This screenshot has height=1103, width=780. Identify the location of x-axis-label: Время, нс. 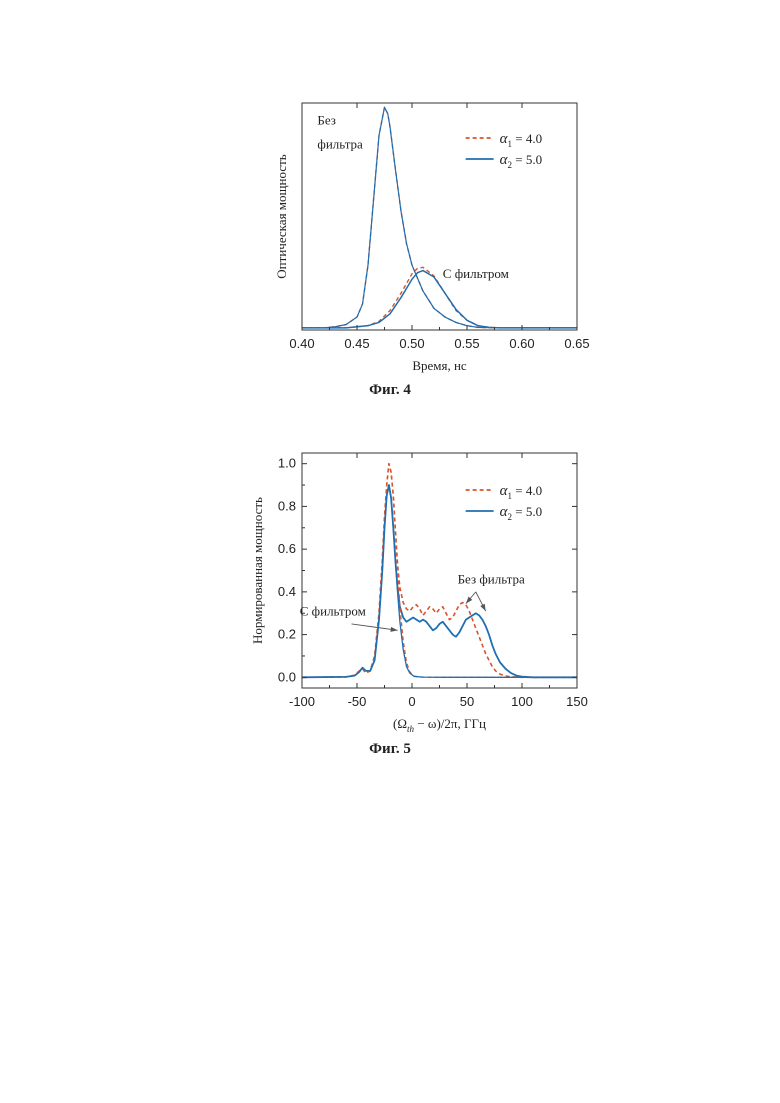
(439, 365).